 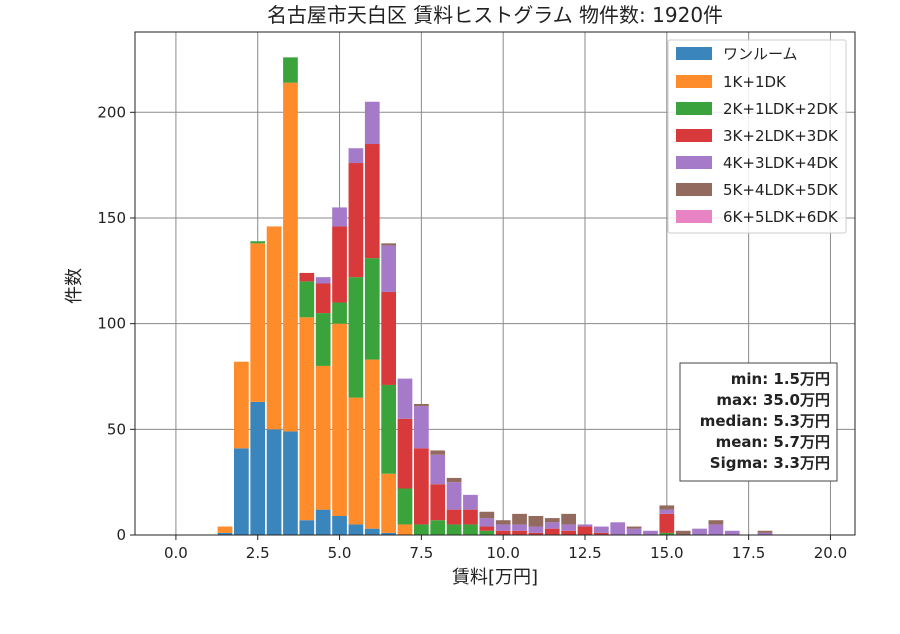 What do you see at coordinates (773, 442) in the screenshot?
I see `stats-mean: mean: 5.7万円` at bounding box center [773, 442].